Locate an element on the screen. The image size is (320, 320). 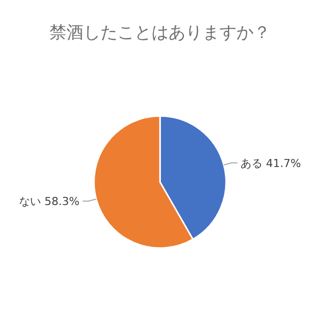
chart-title: 禁酒したことはありますか？ is located at coordinates (160, 33).